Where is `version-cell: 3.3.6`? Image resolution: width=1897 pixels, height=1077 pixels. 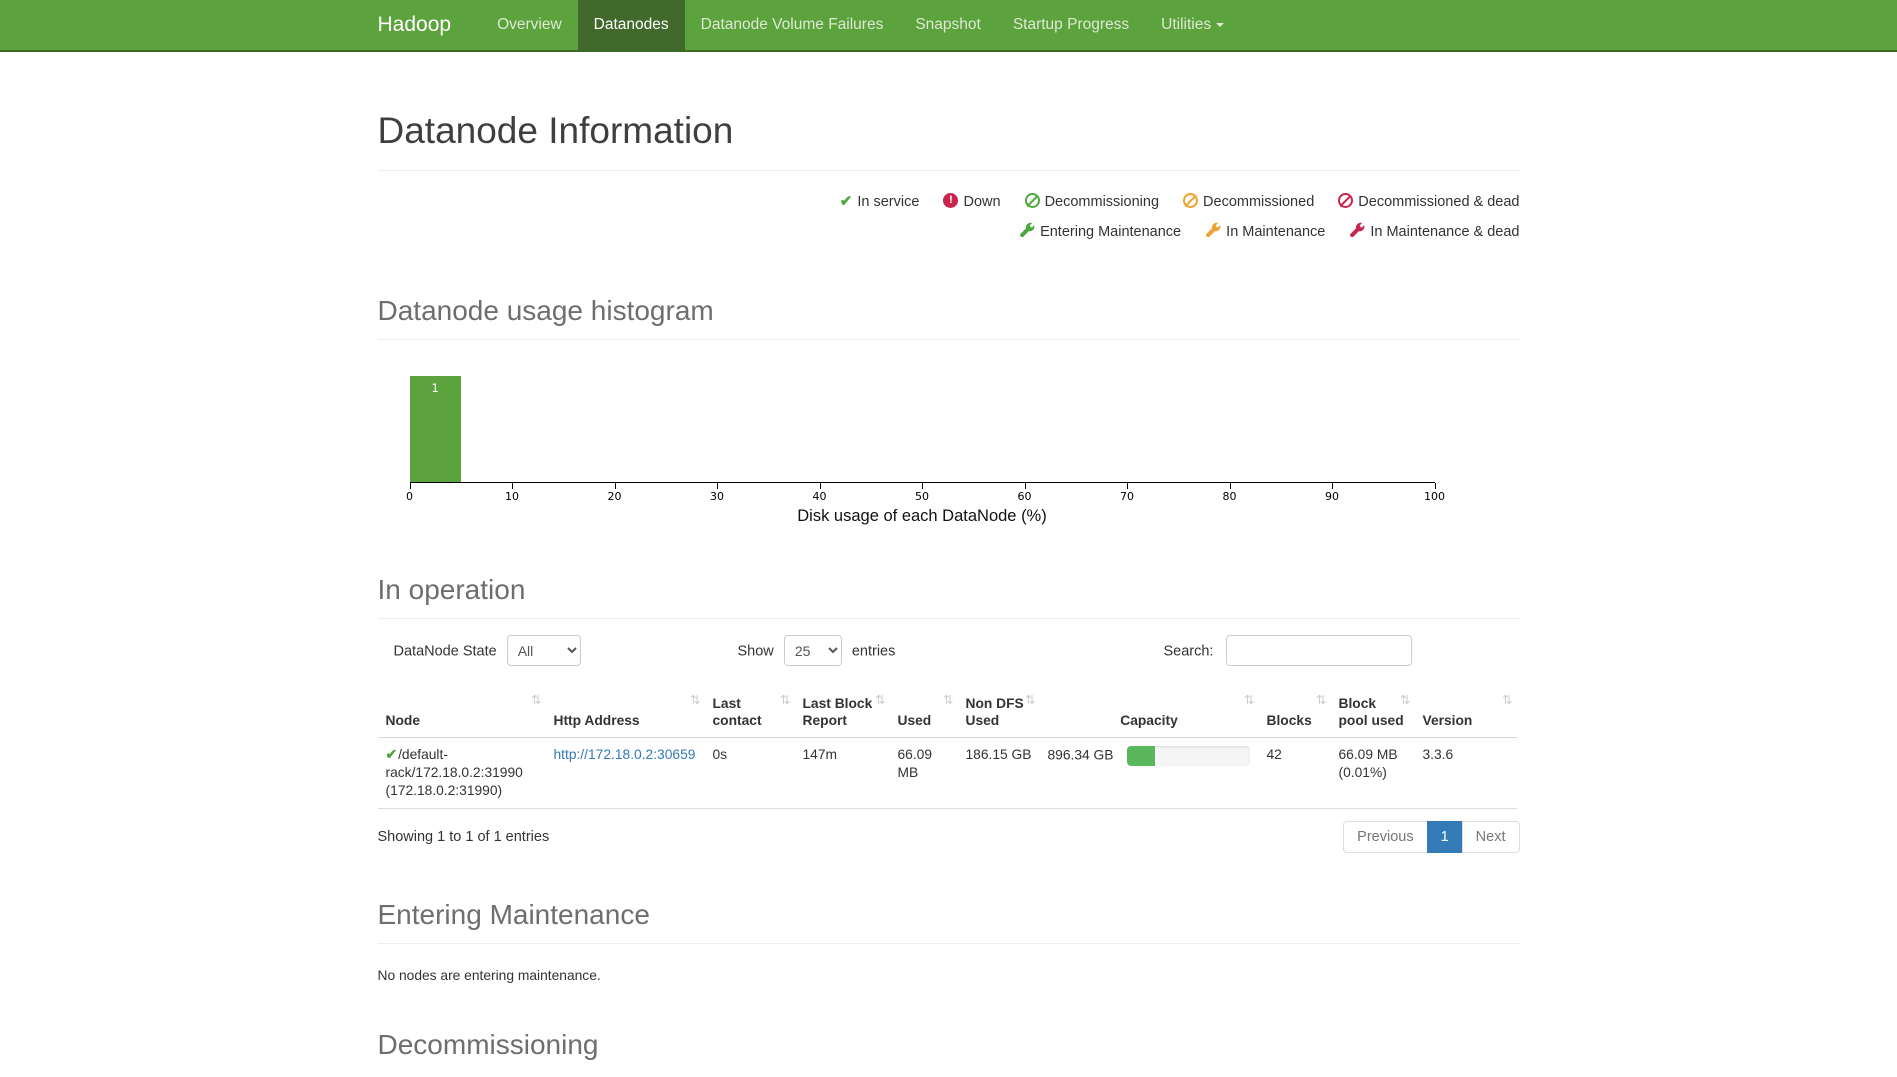
version-cell: 3.3.6 is located at coordinates (1465, 773).